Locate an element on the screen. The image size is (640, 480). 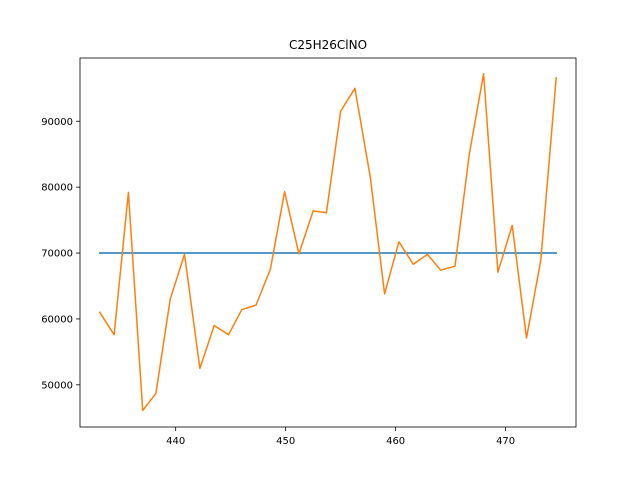
y-tick-label: 70000 is located at coordinates (57, 254).